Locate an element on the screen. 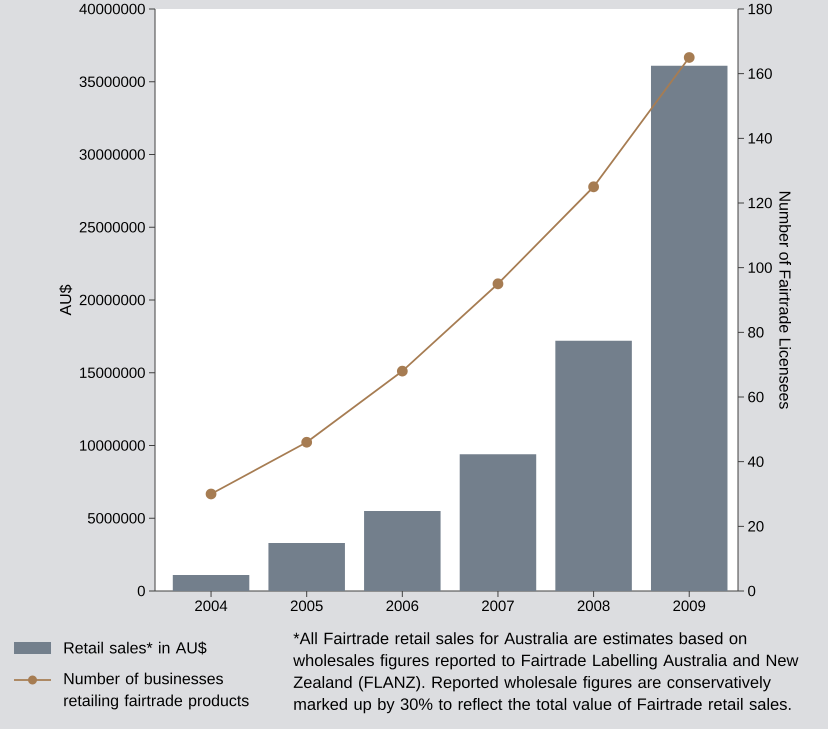  y2-tick-label: 60 is located at coordinates (756, 397).